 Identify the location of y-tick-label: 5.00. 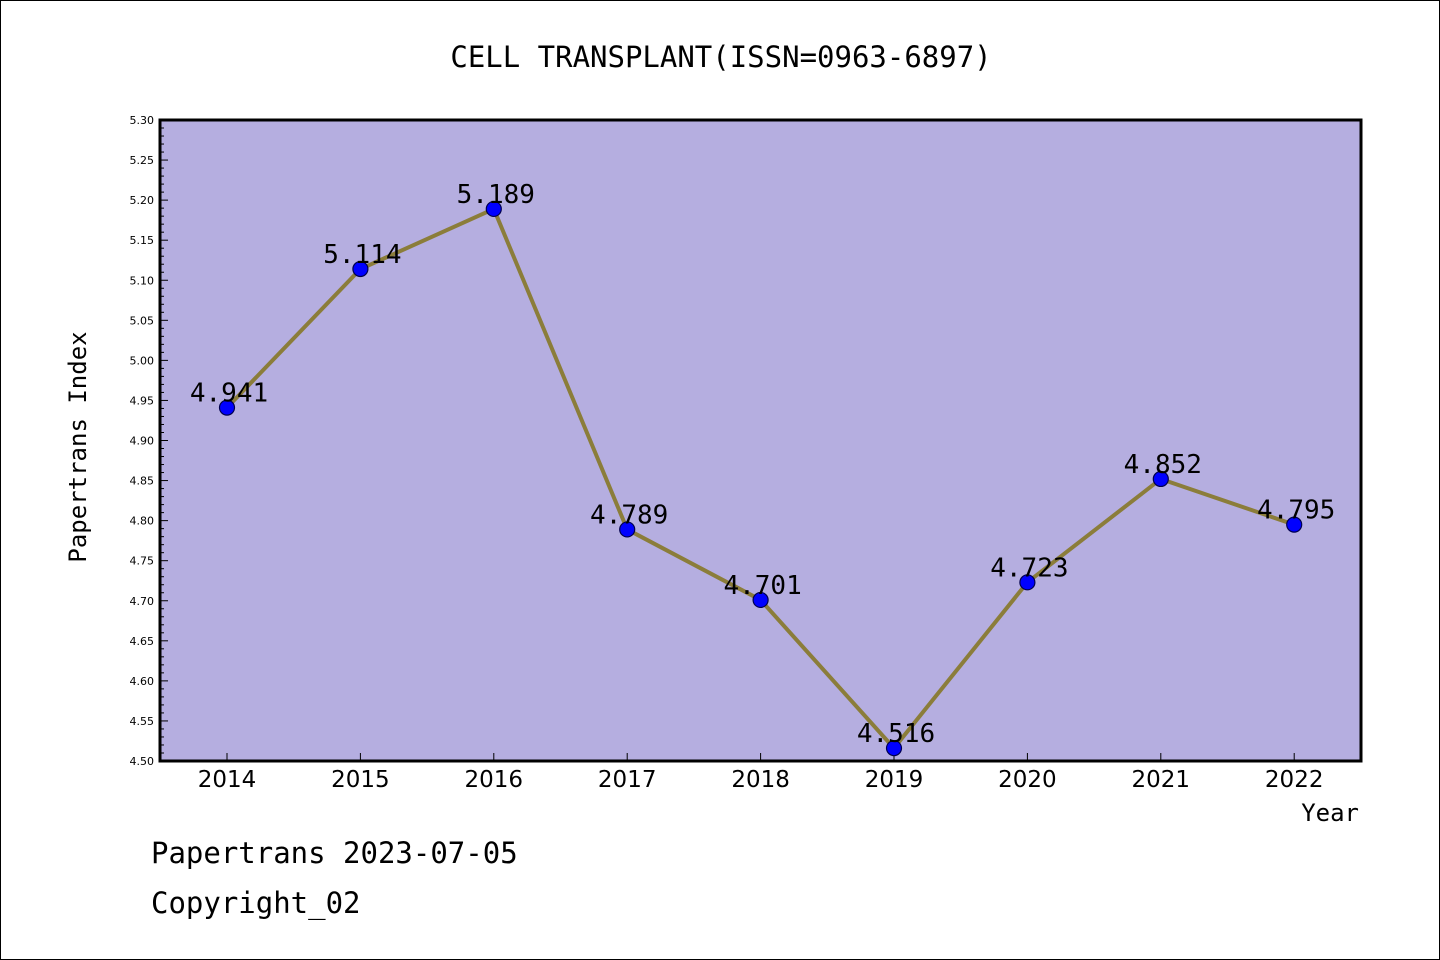
(142, 360).